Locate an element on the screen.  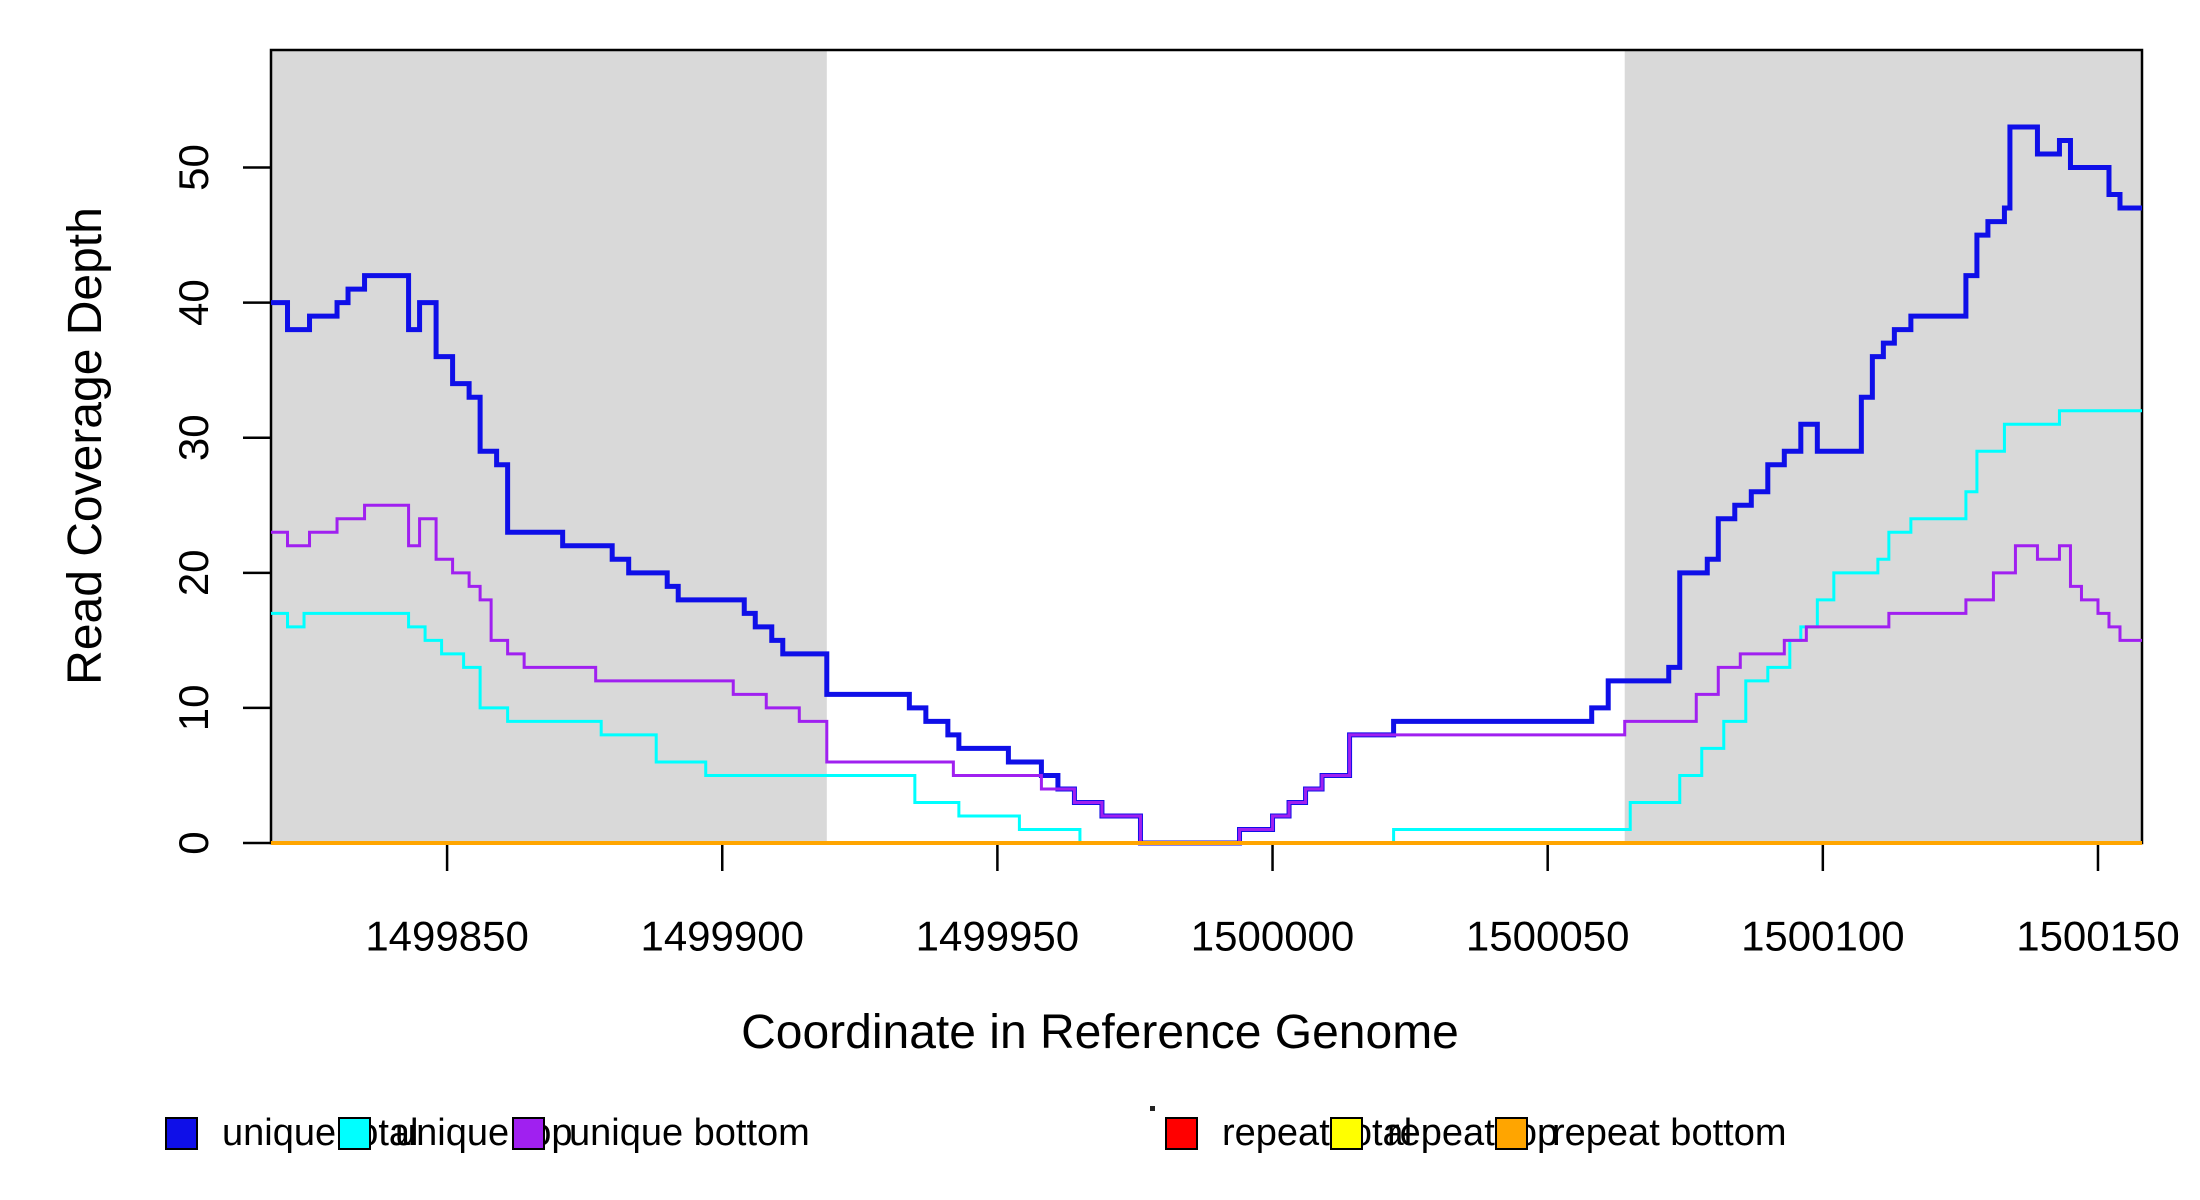
x-tick-label: 1500150 is located at coordinates (2098, 935).